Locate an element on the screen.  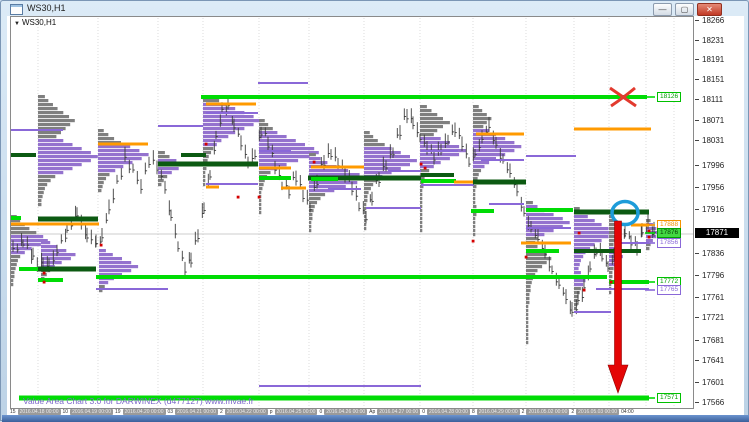
price-axis-label: 18151 is located at coordinates (709, 79).